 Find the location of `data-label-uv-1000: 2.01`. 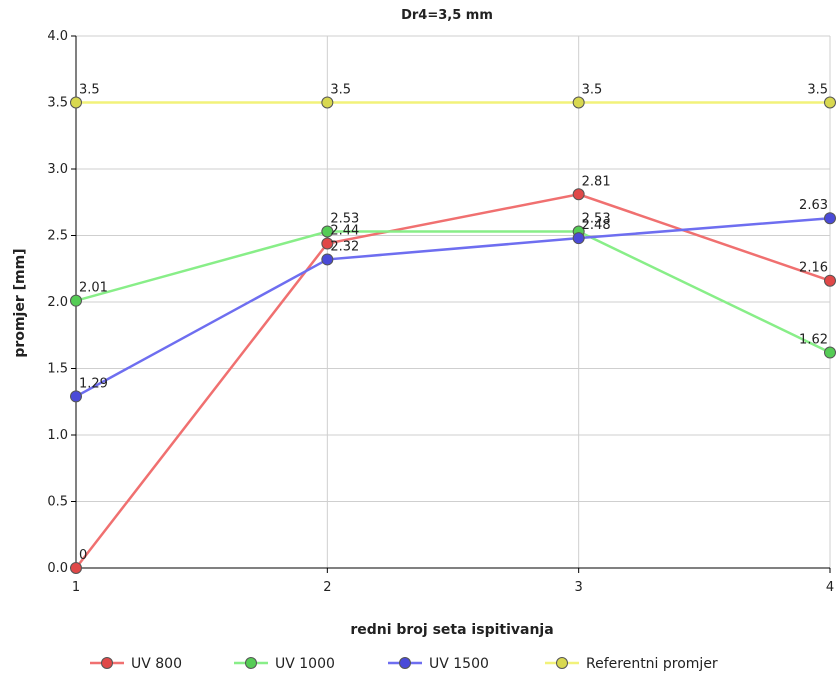

data-label-uv-1000: 2.01 is located at coordinates (93, 288).